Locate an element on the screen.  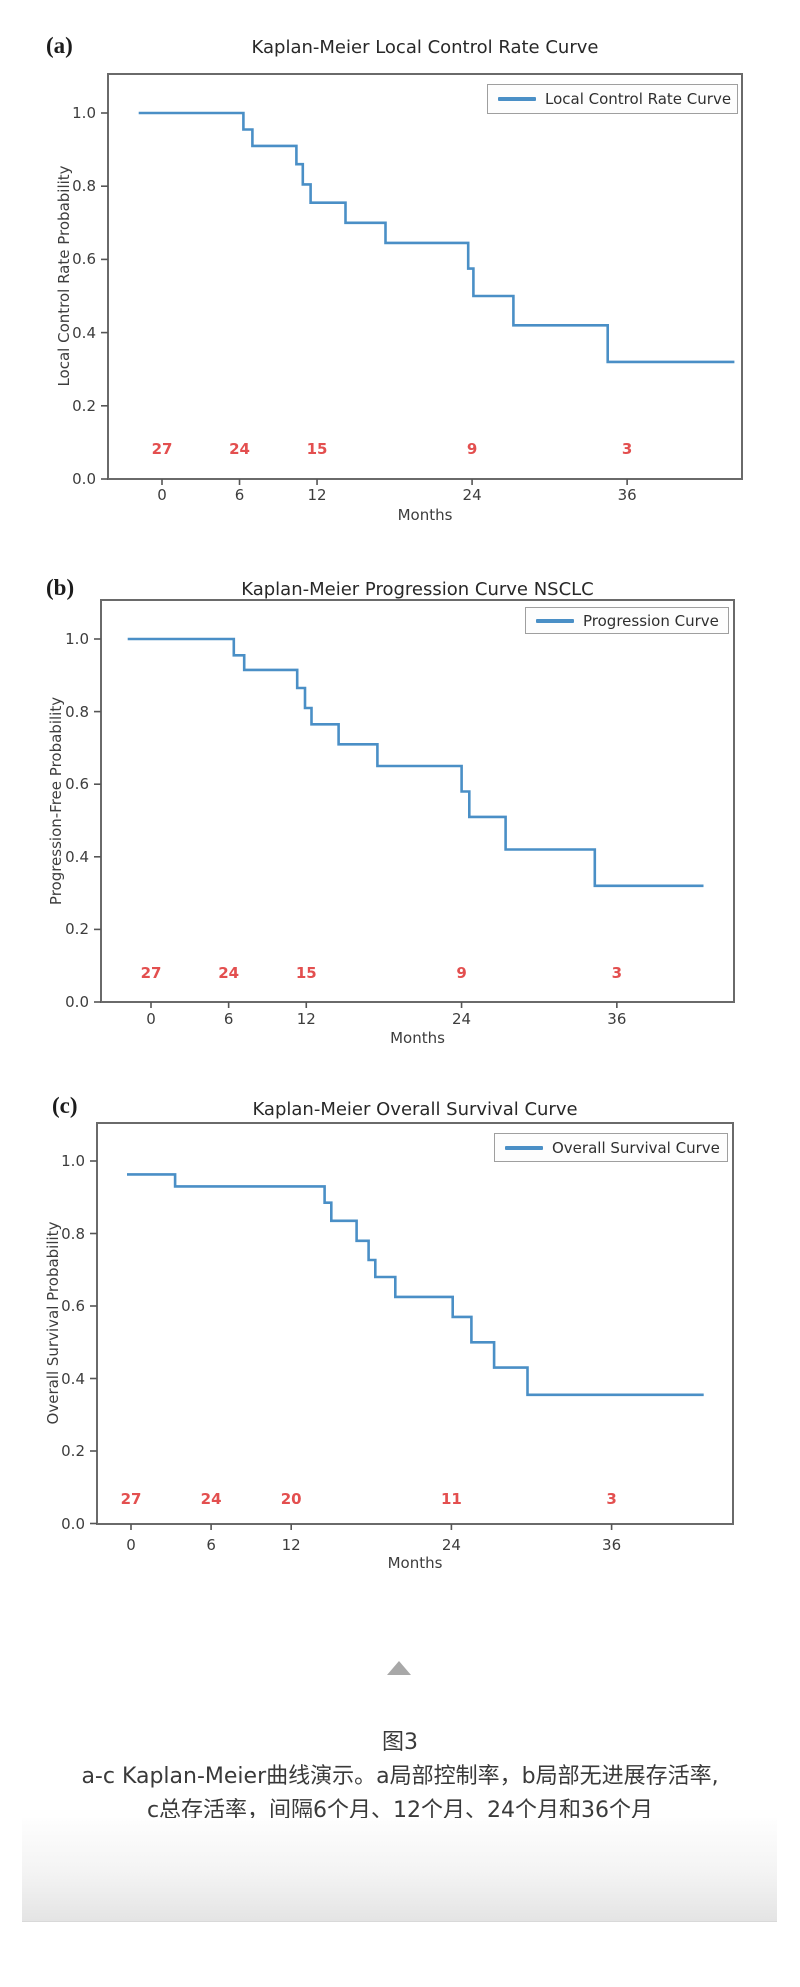
legend-a: Local Control Rate Curve is located at coordinates (612, 99).